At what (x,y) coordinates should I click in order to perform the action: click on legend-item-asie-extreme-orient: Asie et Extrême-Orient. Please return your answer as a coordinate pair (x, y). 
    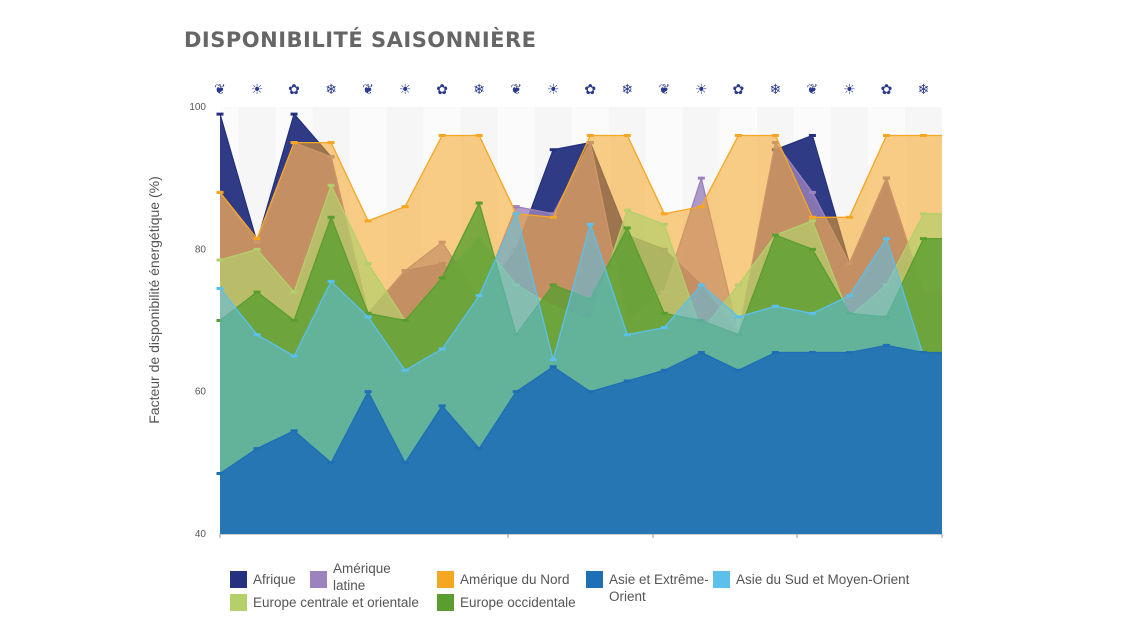
    Looking at the image, I should click on (651, 582).